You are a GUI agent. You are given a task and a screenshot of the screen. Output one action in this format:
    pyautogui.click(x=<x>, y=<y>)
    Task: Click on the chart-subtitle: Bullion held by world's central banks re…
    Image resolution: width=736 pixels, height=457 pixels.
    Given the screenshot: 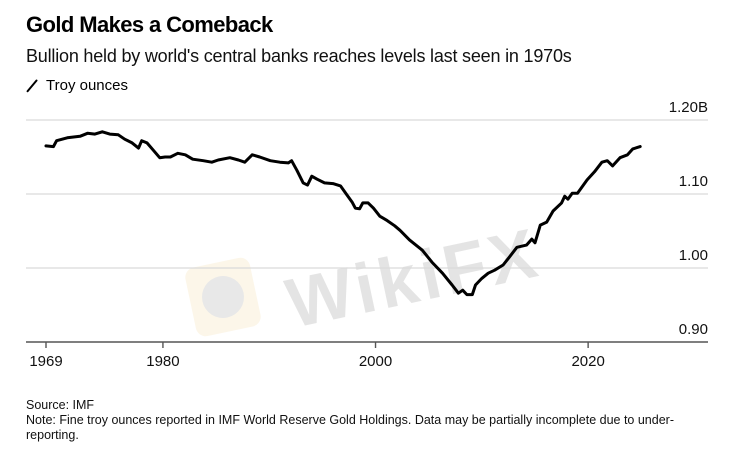 What is the action you would take?
    pyautogui.click(x=299, y=56)
    